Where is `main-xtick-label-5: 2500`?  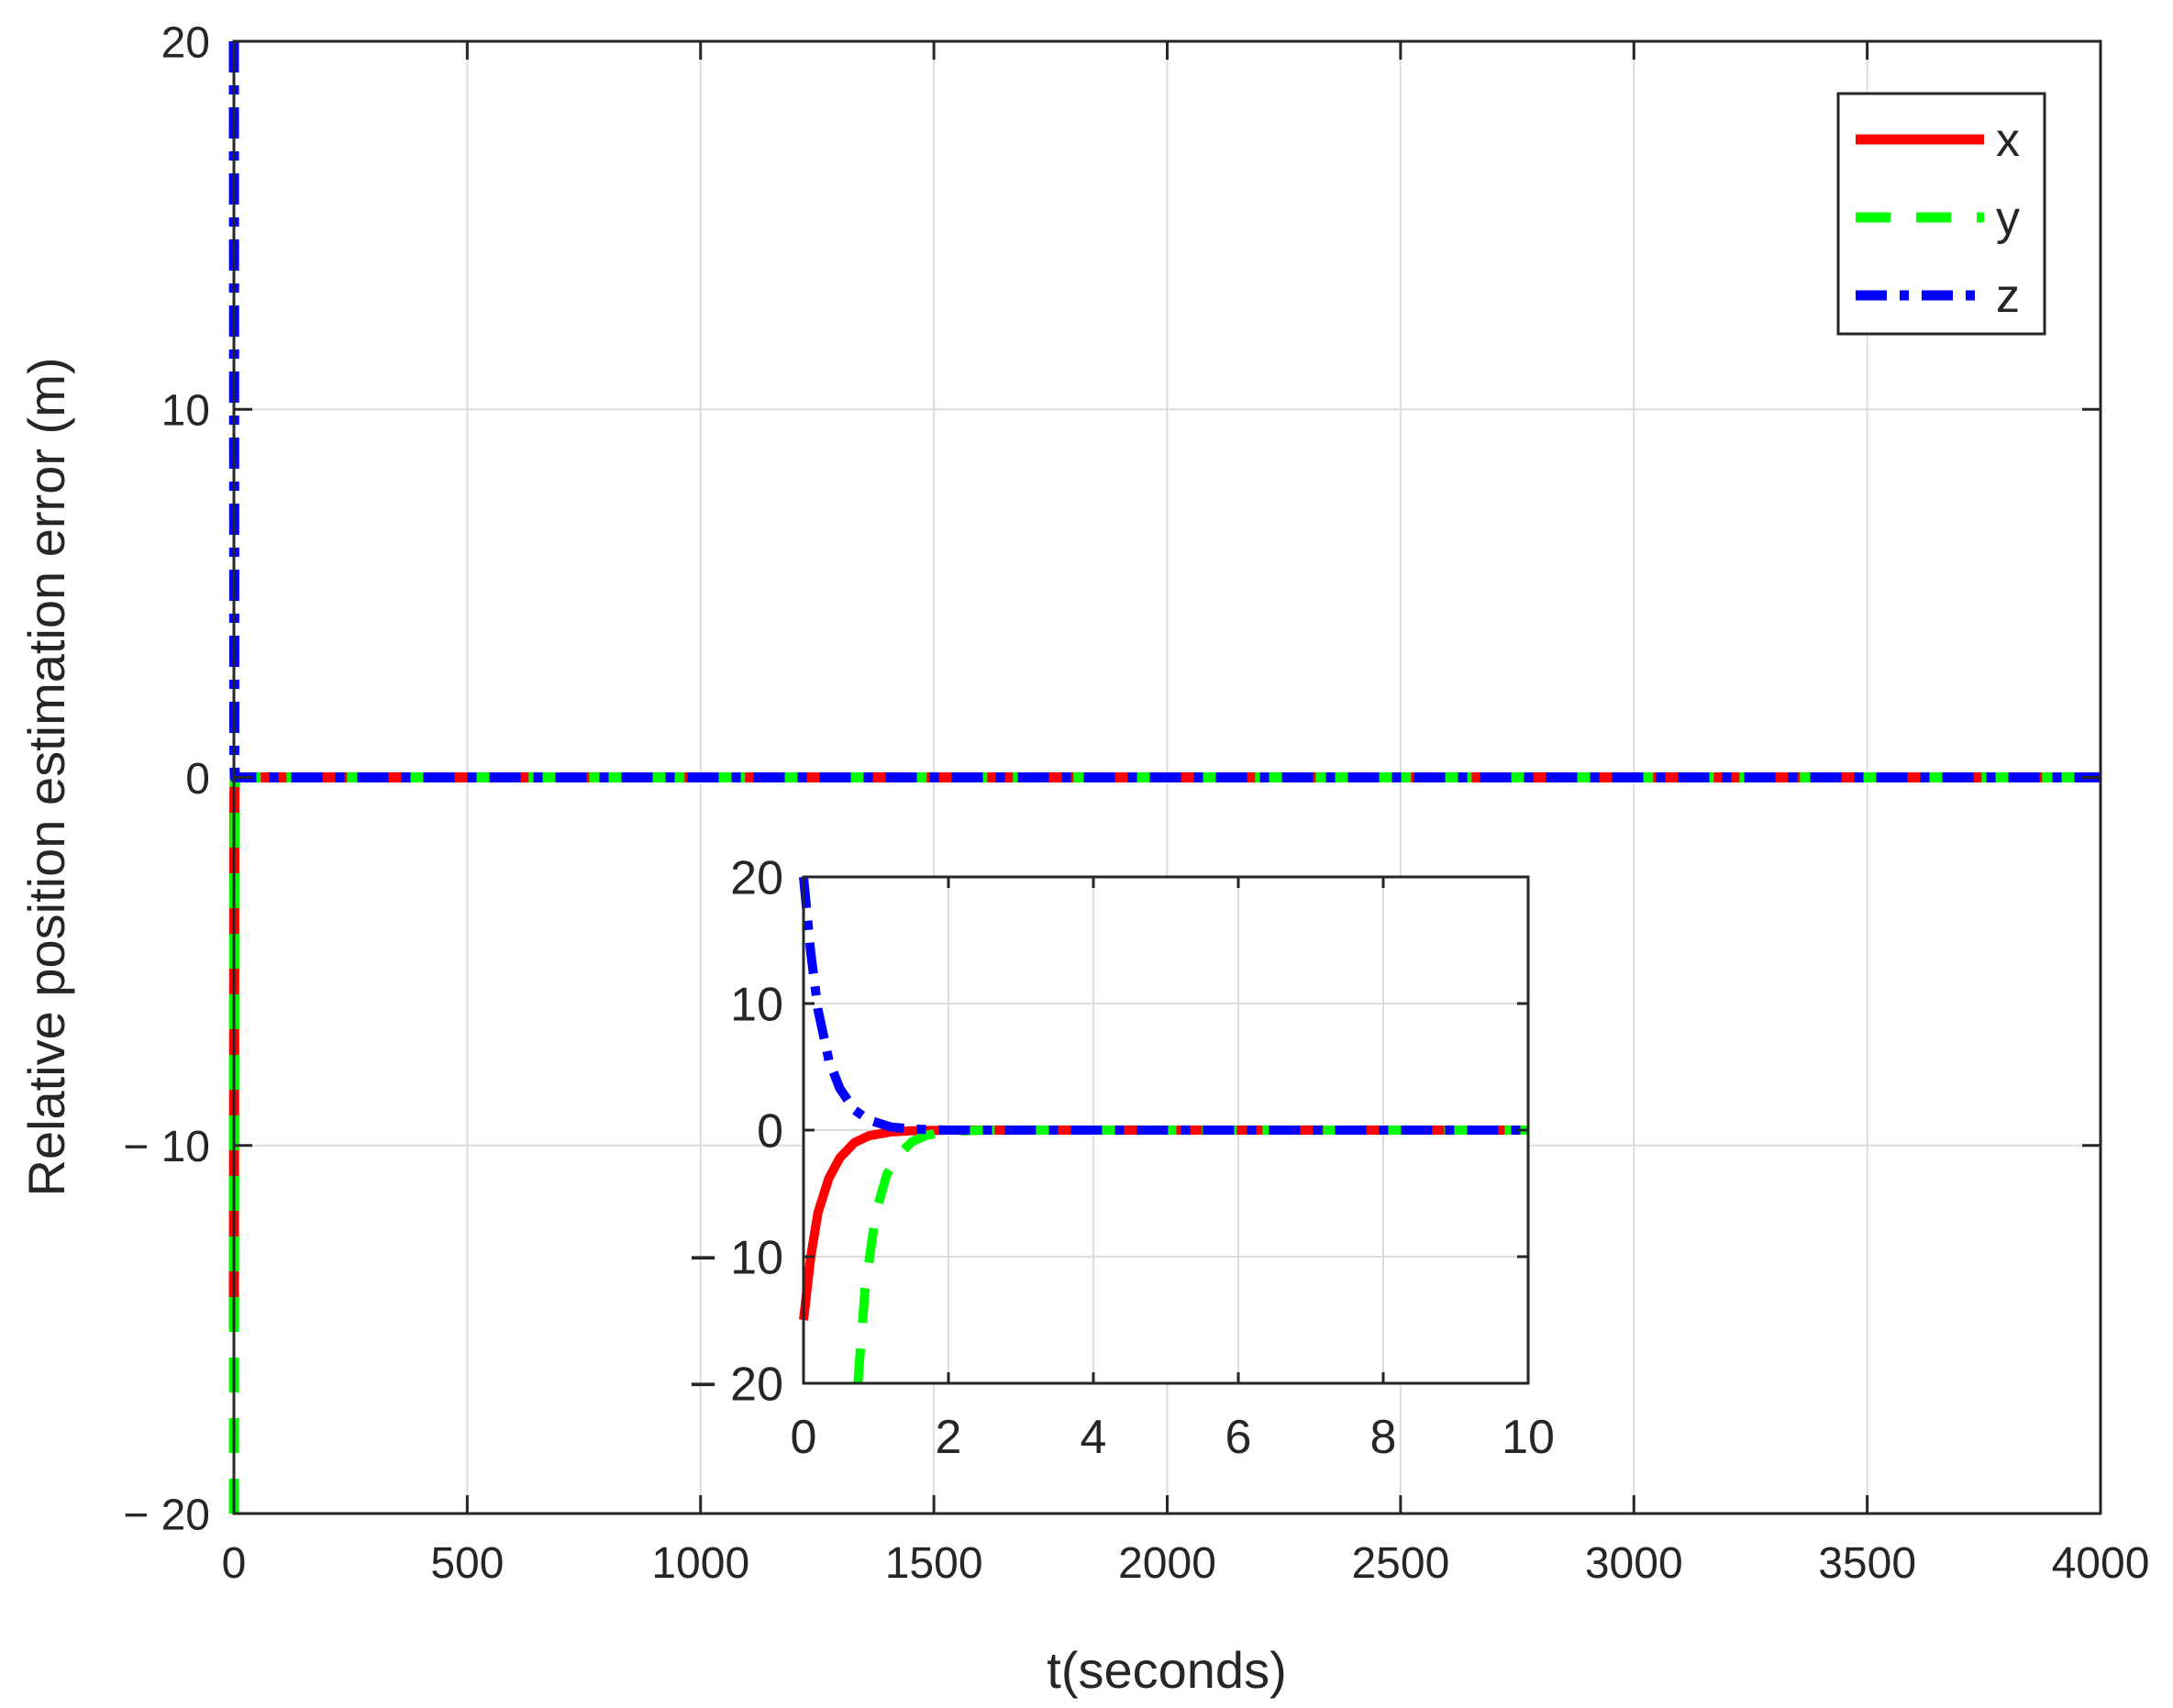
main-xtick-label-5: 2500 is located at coordinates (1400, 1563).